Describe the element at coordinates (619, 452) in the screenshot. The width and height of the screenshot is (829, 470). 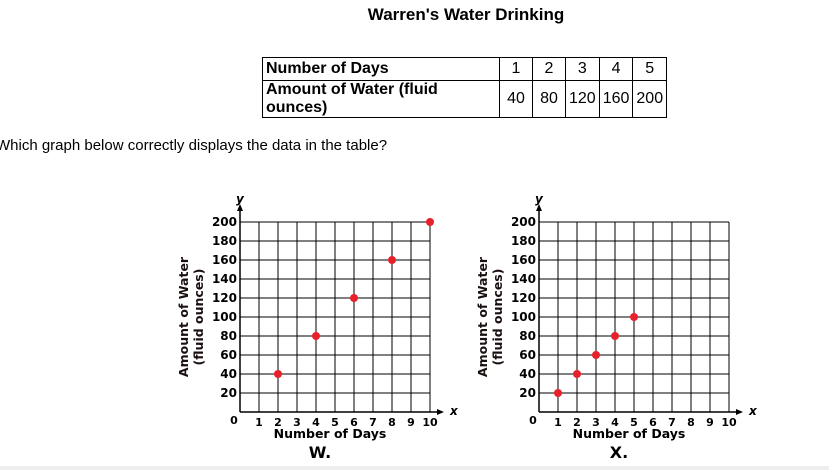
I see `choice-label: X.` at that location.